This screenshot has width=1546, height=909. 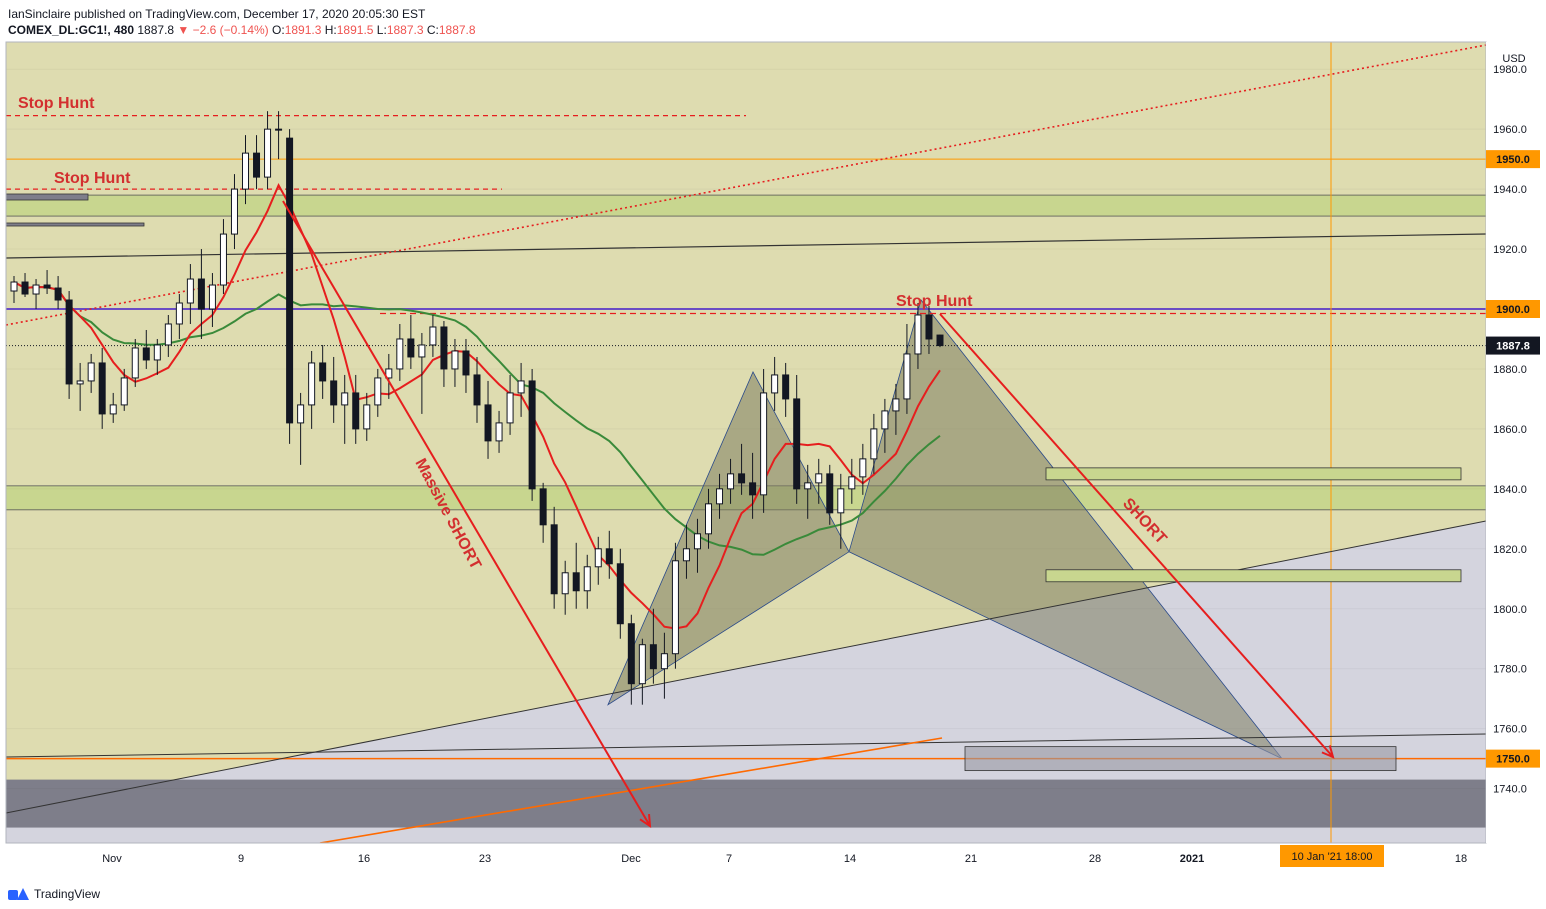 I want to click on stop-hunt-label-1: Stop Hunt, so click(x=56, y=103).